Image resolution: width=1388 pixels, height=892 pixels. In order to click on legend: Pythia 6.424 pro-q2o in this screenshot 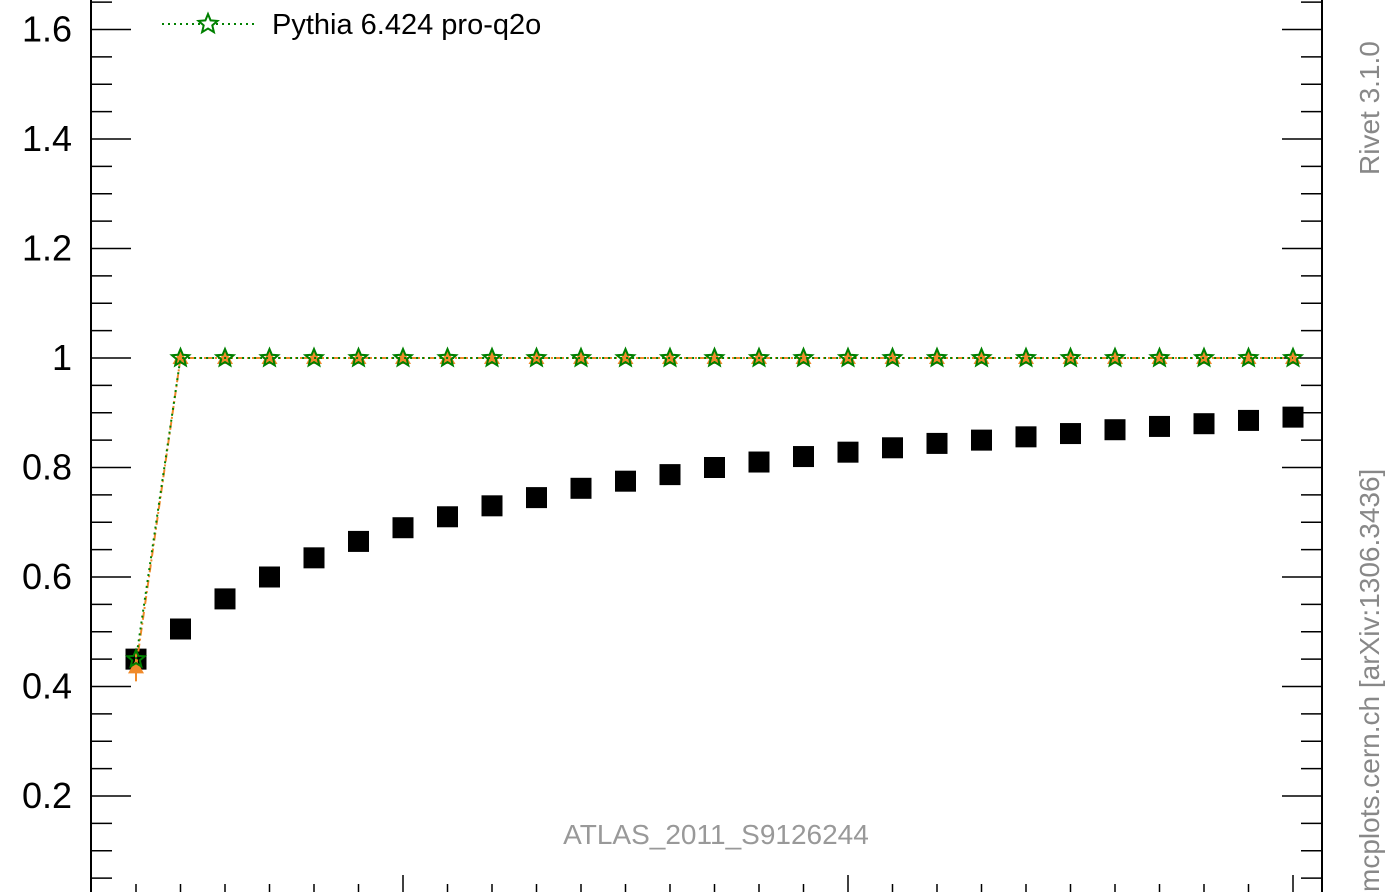, I will do `click(351, 25)`.